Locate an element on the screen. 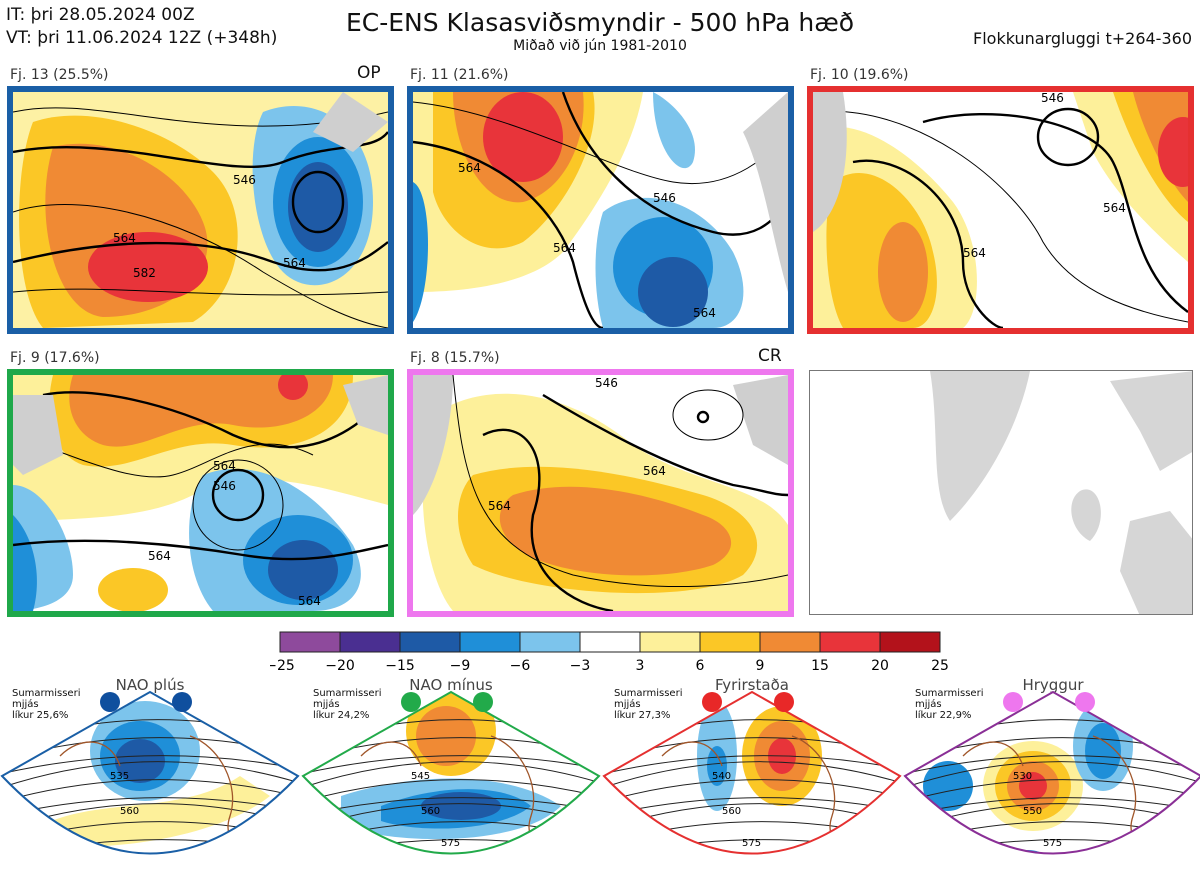 The height and width of the screenshot is (871, 1200). regime-name: Fyrirstaða is located at coordinates (752, 685).